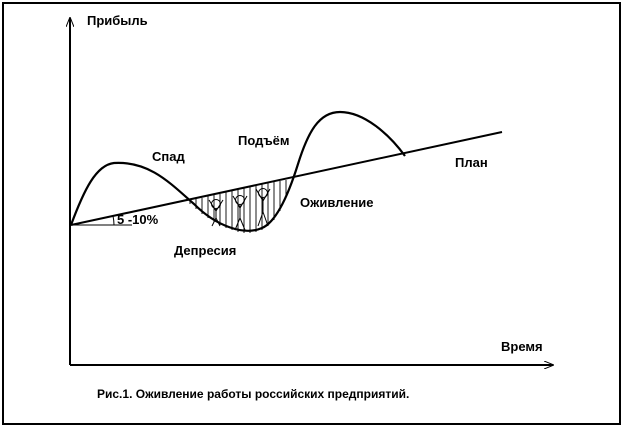  What do you see at coordinates (264, 140) in the screenshot?
I see `stage-label-rise: Подъём` at bounding box center [264, 140].